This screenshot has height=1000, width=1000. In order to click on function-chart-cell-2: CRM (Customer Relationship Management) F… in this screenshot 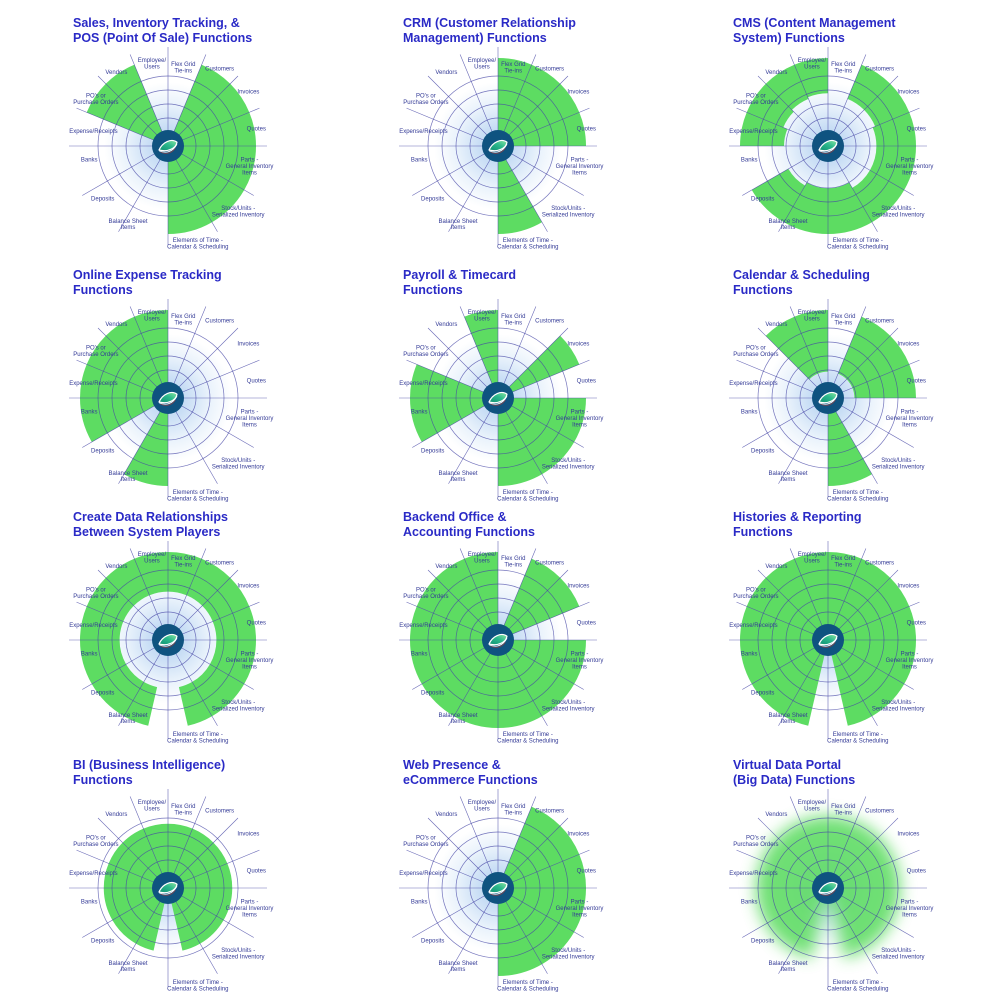, I will do `click(500, 133)`.